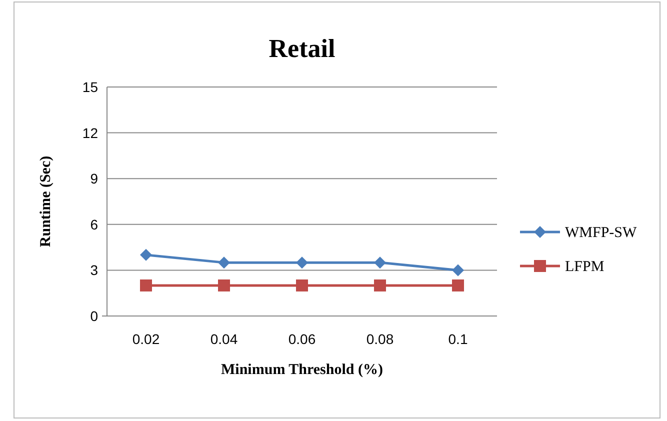  What do you see at coordinates (146, 339) in the screenshot?
I see `x-tick-label: 0.02` at bounding box center [146, 339].